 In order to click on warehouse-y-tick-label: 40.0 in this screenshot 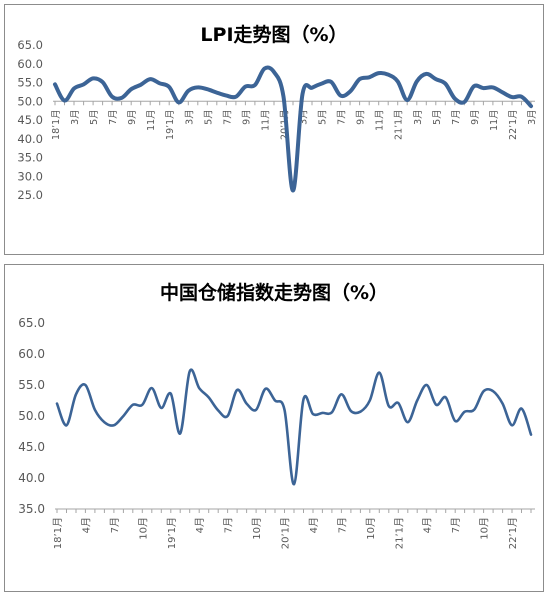, I will do `click(31, 478)`.